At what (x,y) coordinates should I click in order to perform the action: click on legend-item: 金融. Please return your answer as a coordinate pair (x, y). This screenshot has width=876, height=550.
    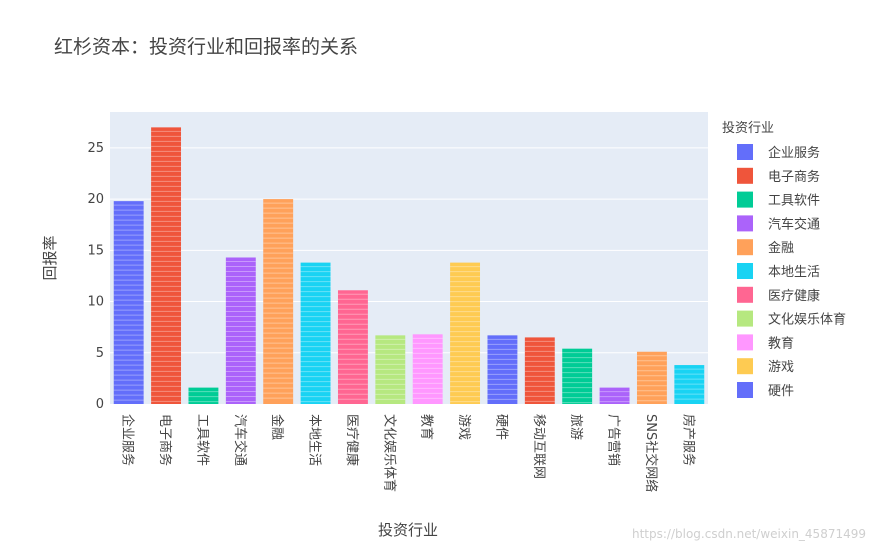
    Looking at the image, I should click on (765, 247).